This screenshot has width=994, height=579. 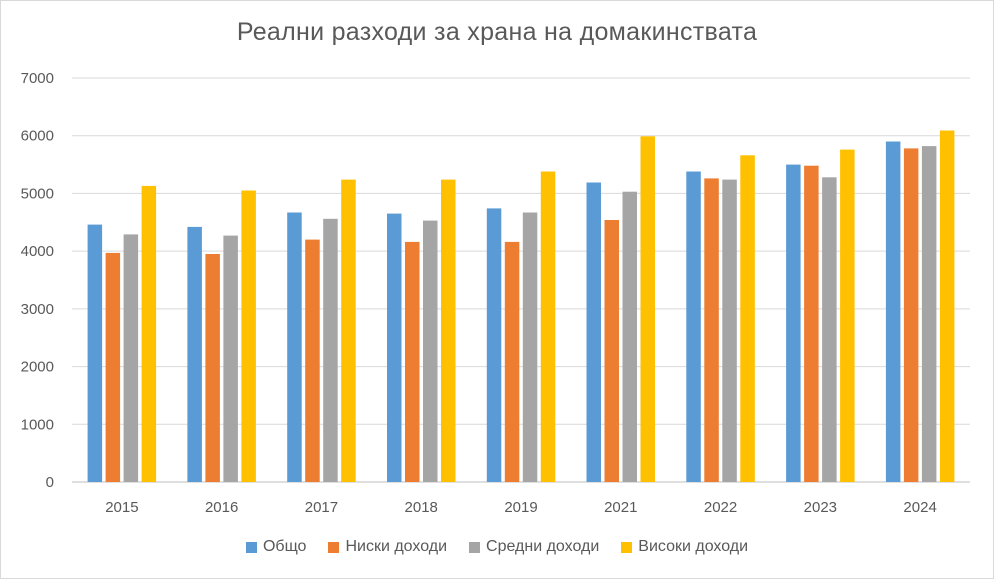 What do you see at coordinates (37, 367) in the screenshot?
I see `y-tick-label: 2000` at bounding box center [37, 367].